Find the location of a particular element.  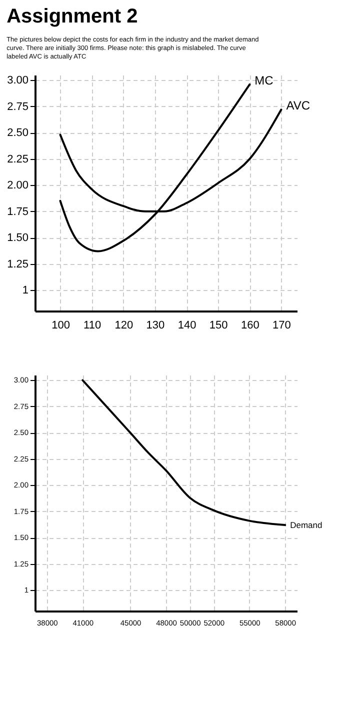

x-tick-label: 160 is located at coordinates (250, 326).